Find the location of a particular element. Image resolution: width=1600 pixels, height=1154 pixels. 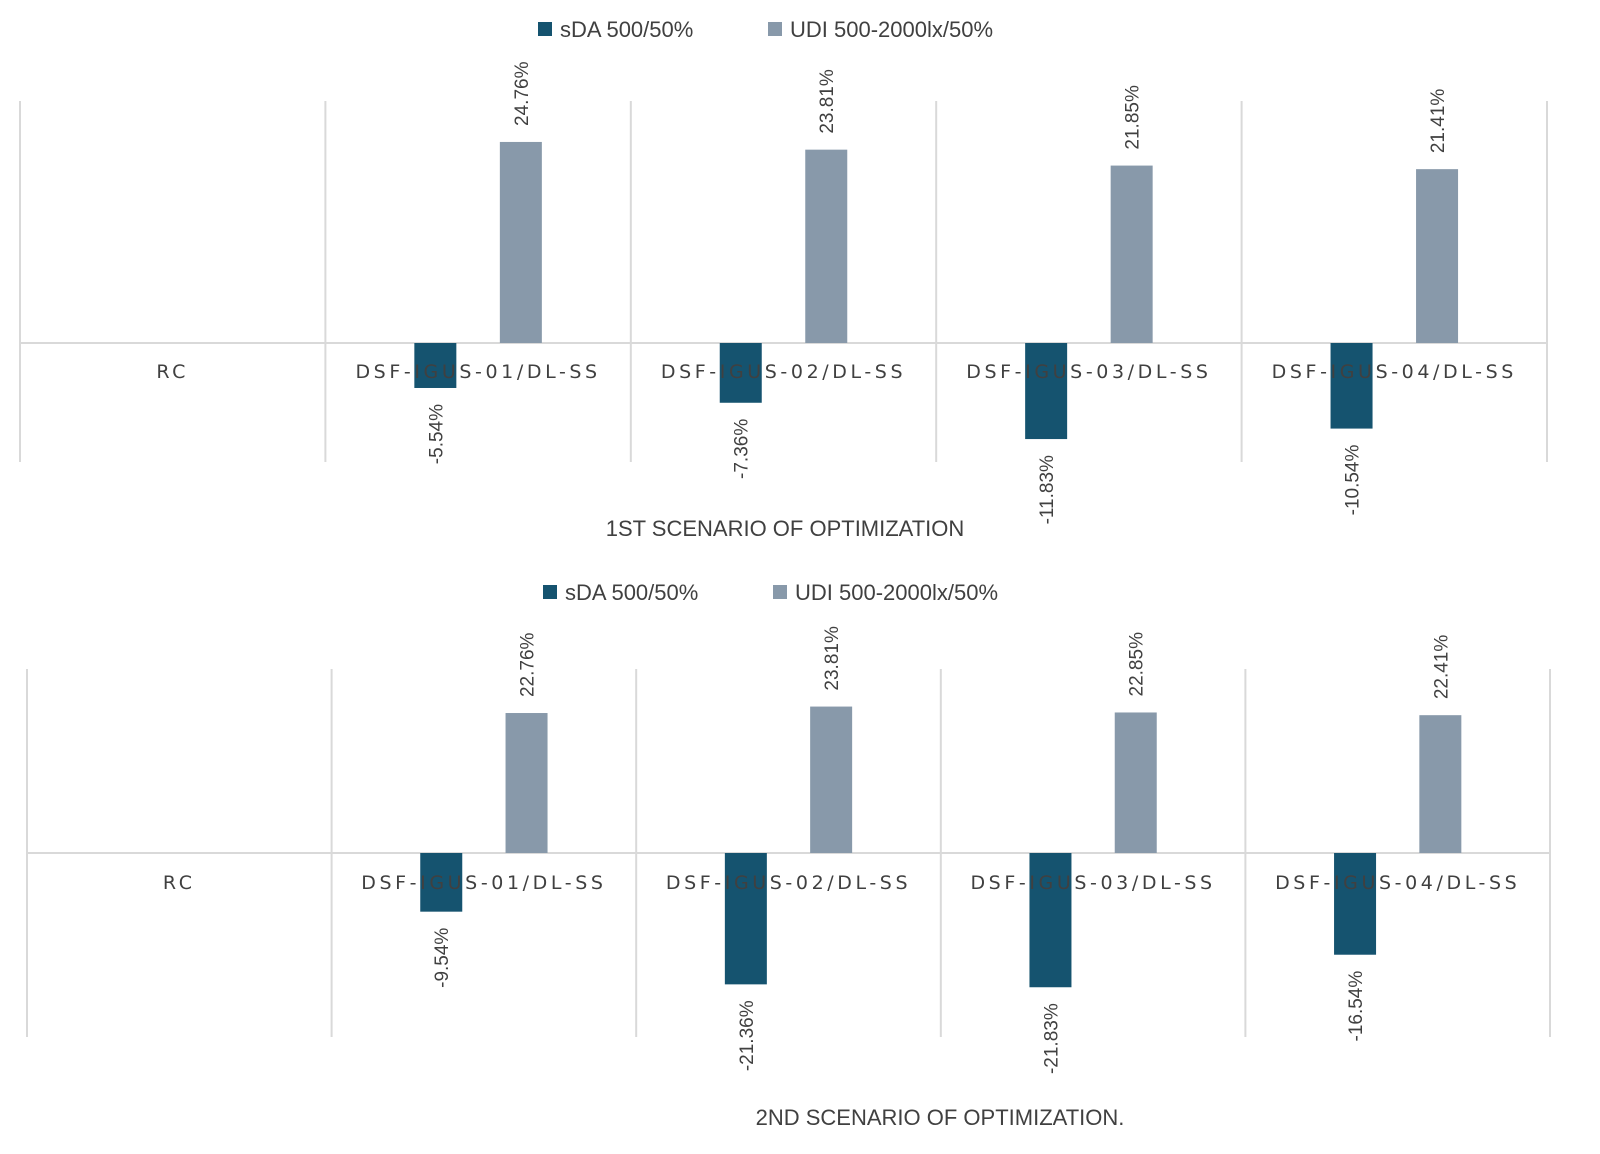

data-label: 22.41% is located at coordinates (1441, 667).